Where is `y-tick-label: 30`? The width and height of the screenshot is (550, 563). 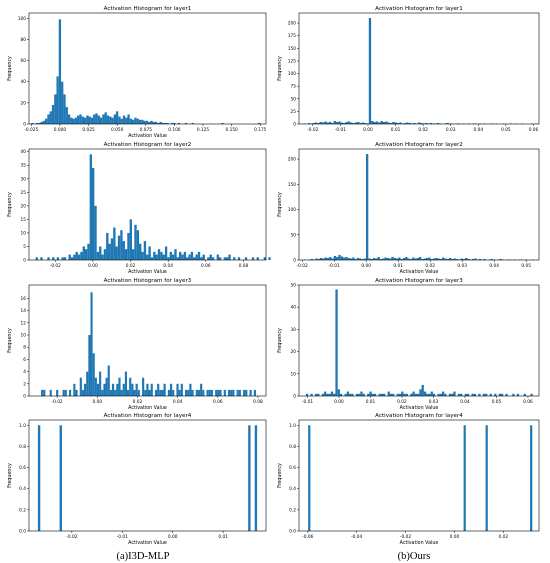
y-tick-label: 30 is located at coordinates (294, 330).